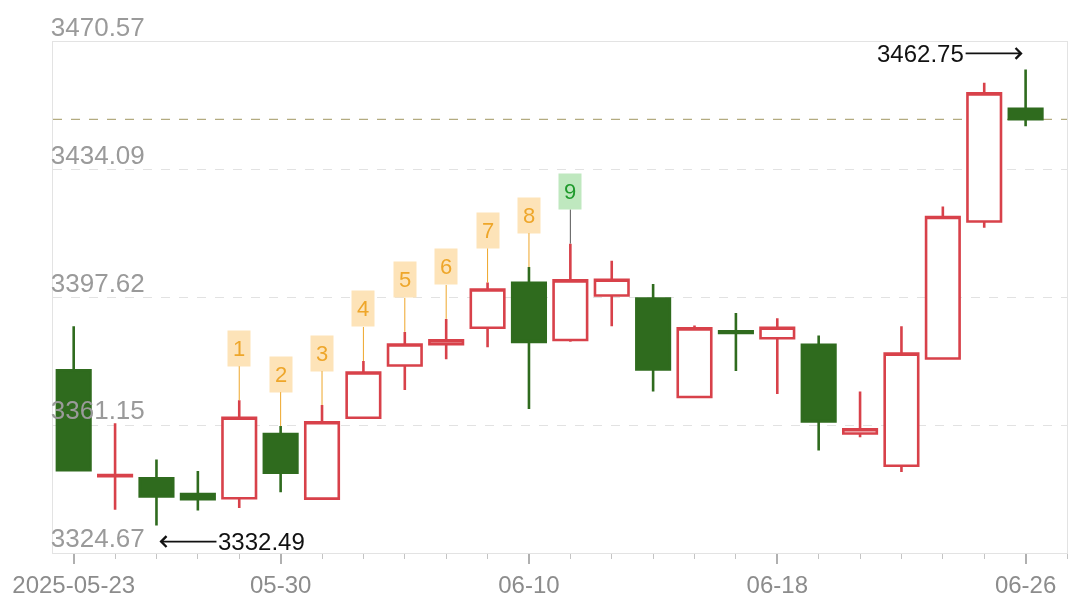 The image size is (1080, 610). Describe the element at coordinates (488, 230) in the screenshot. I see `annotation: 7` at that location.